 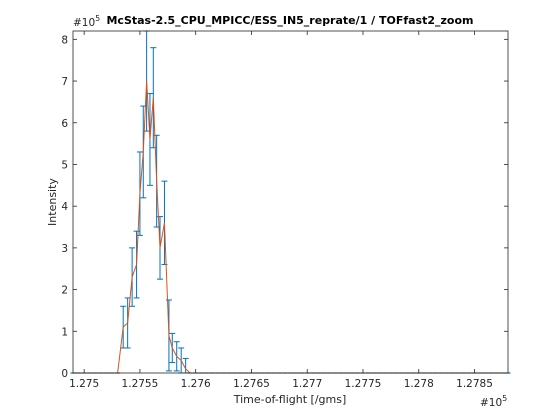 What do you see at coordinates (64, 165) in the screenshot?
I see `y-tick-label: 5` at bounding box center [64, 165].